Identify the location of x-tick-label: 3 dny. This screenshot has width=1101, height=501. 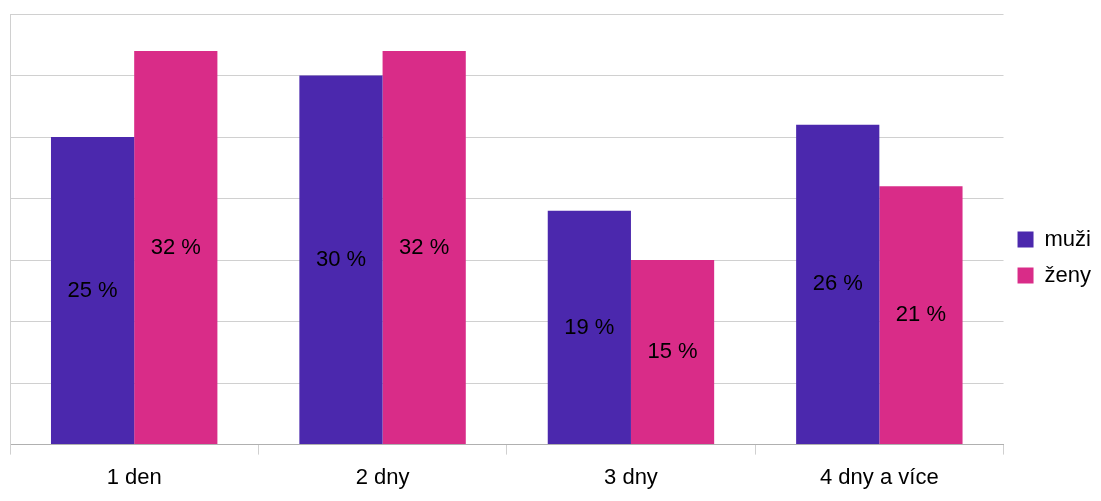
(631, 476).